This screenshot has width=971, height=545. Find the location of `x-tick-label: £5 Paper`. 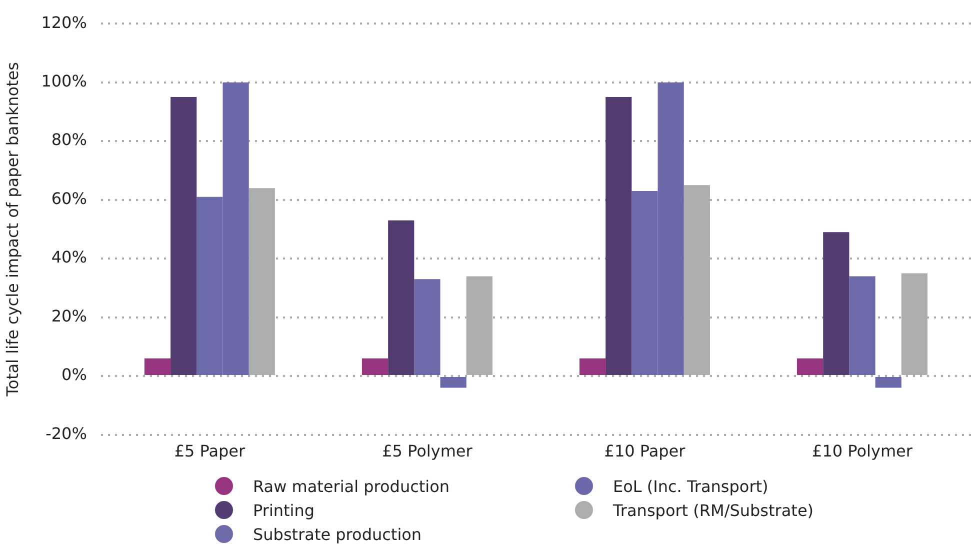

x-tick-label: £5 Paper is located at coordinates (210, 451).